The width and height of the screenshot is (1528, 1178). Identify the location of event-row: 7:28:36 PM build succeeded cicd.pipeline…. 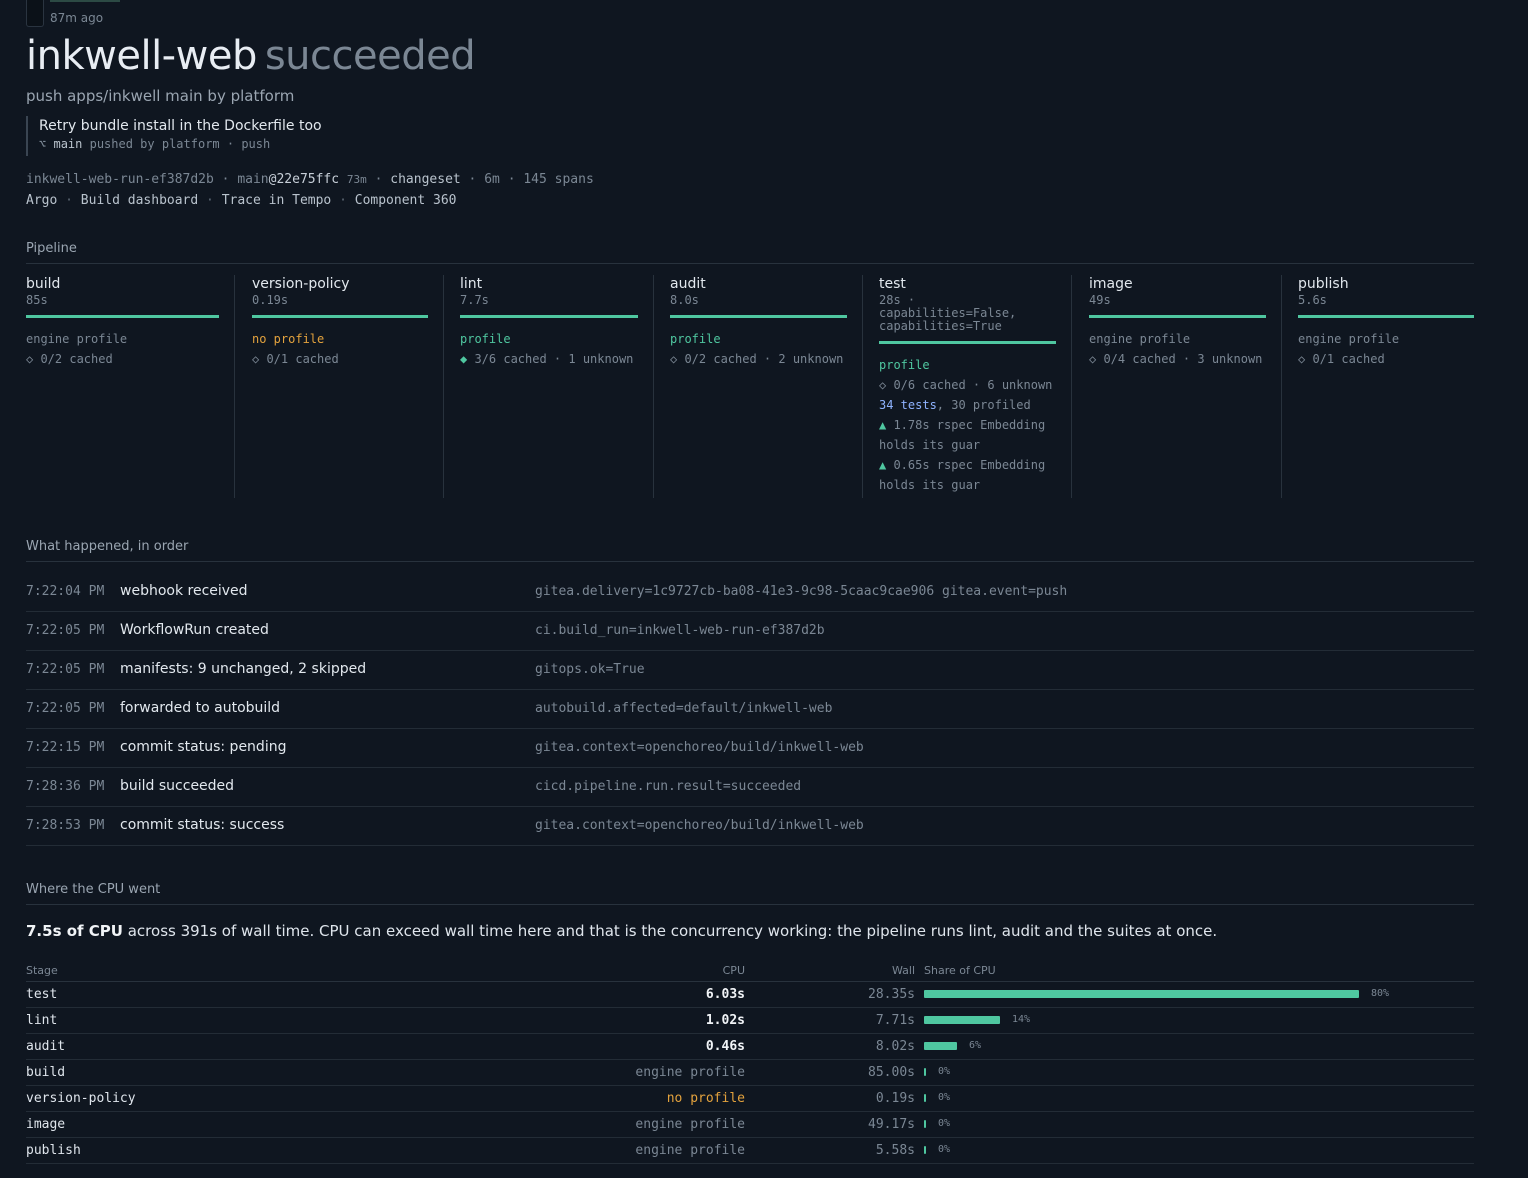
(750, 787).